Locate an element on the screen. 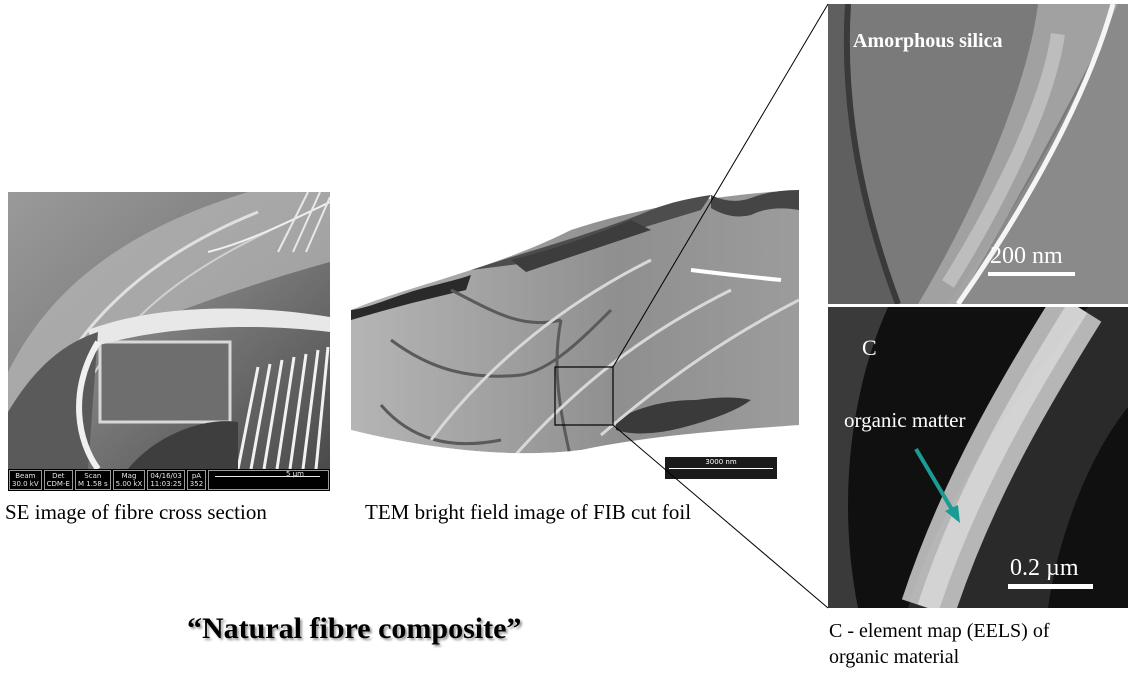  eels-caption-line2: organic material is located at coordinates (894, 657).